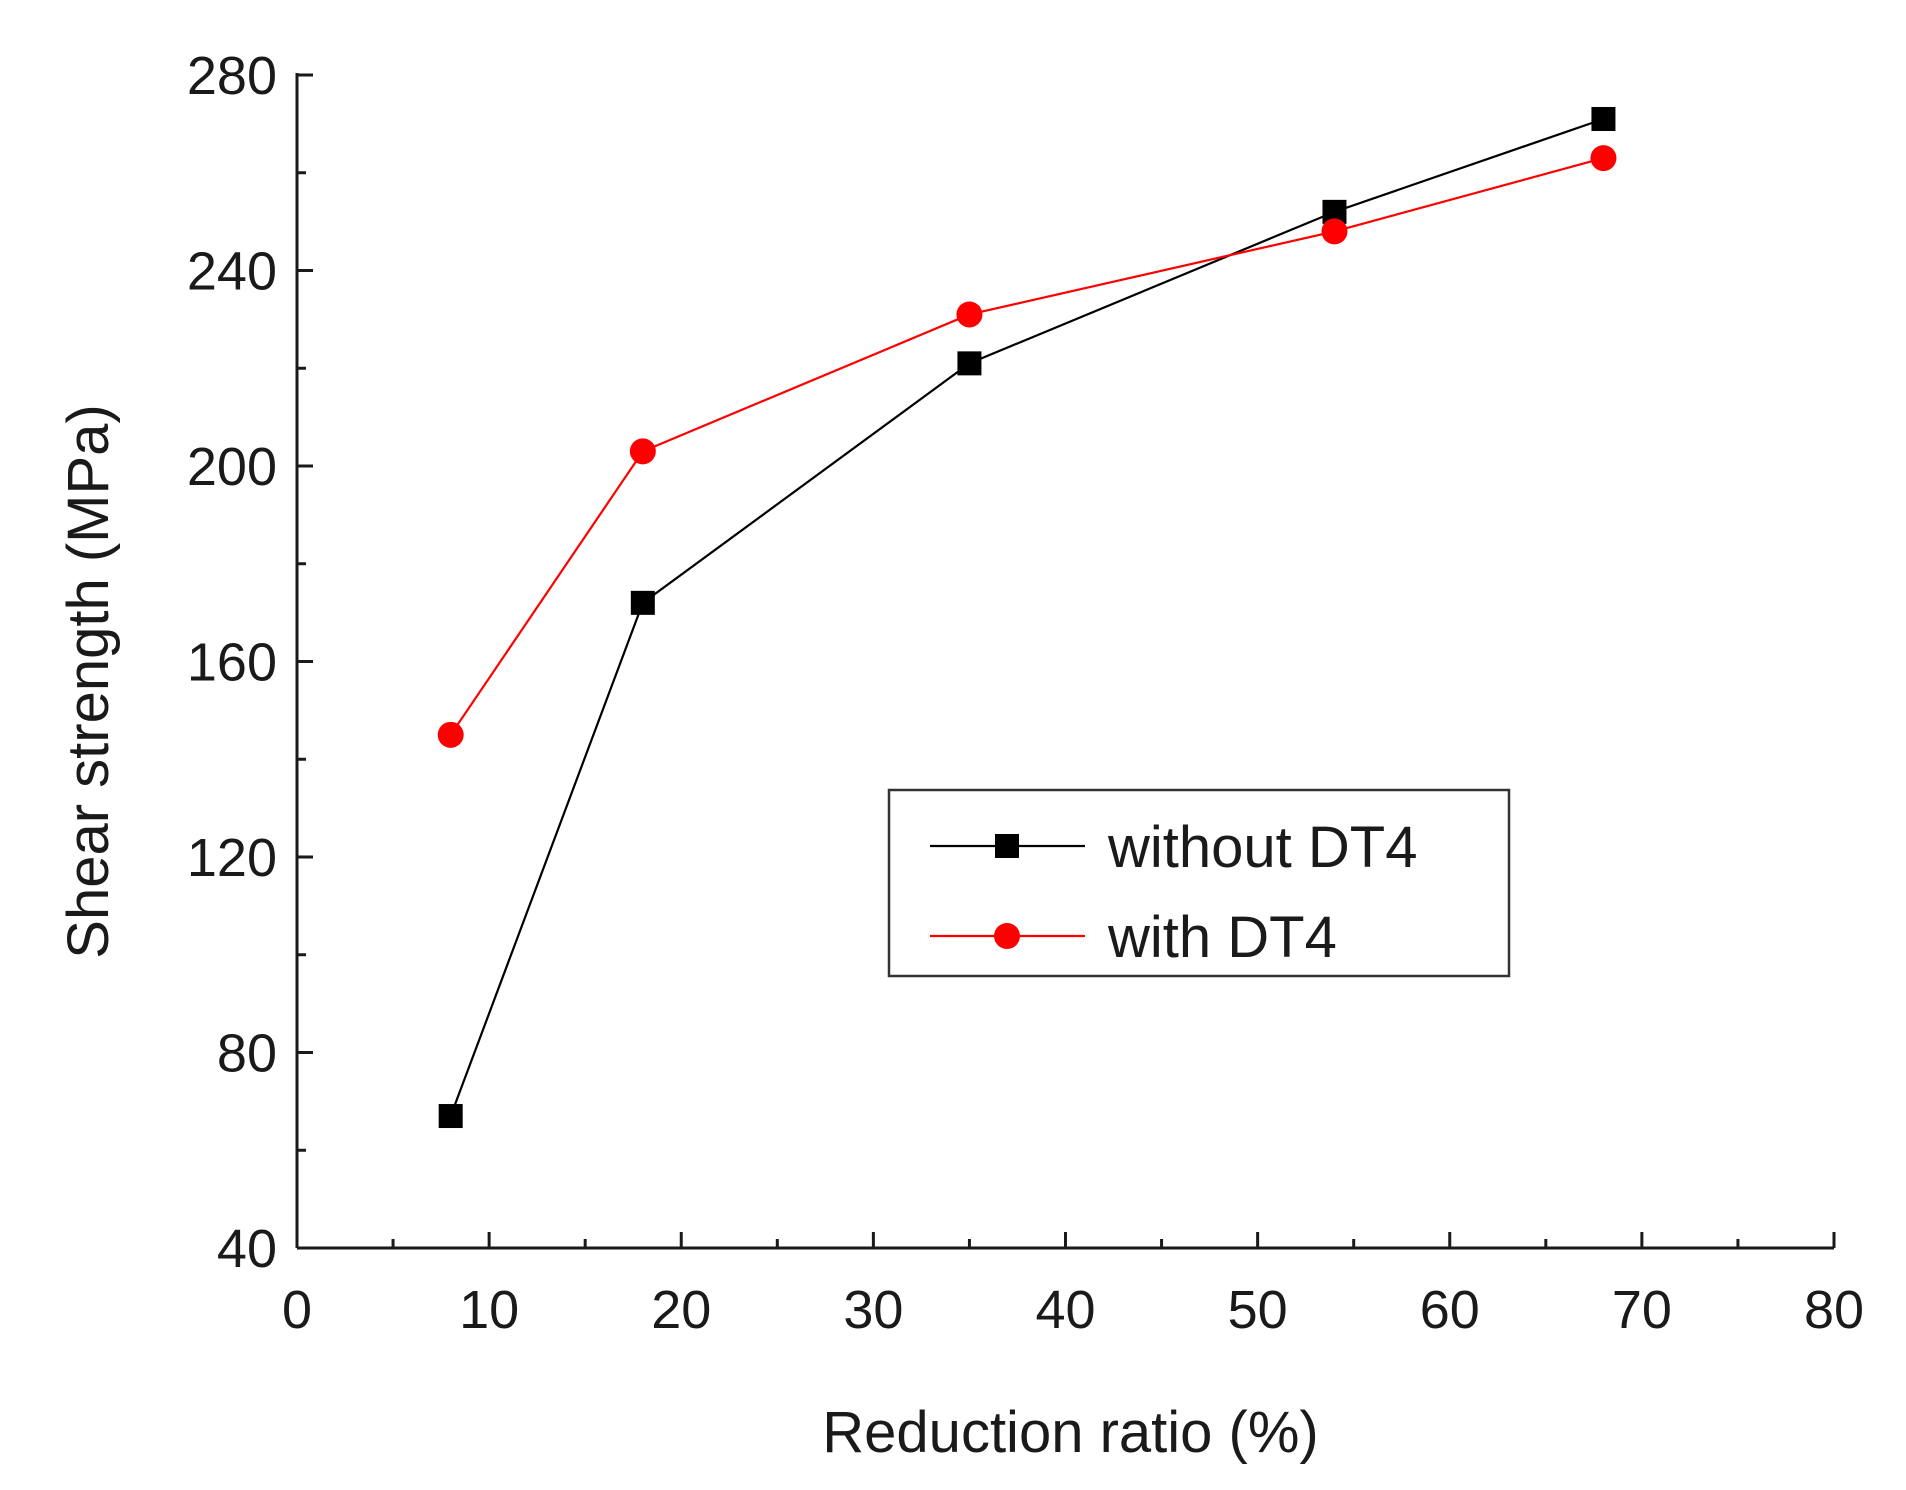 The image size is (1906, 1490). I want to click on legend-box, so click(1199, 883).